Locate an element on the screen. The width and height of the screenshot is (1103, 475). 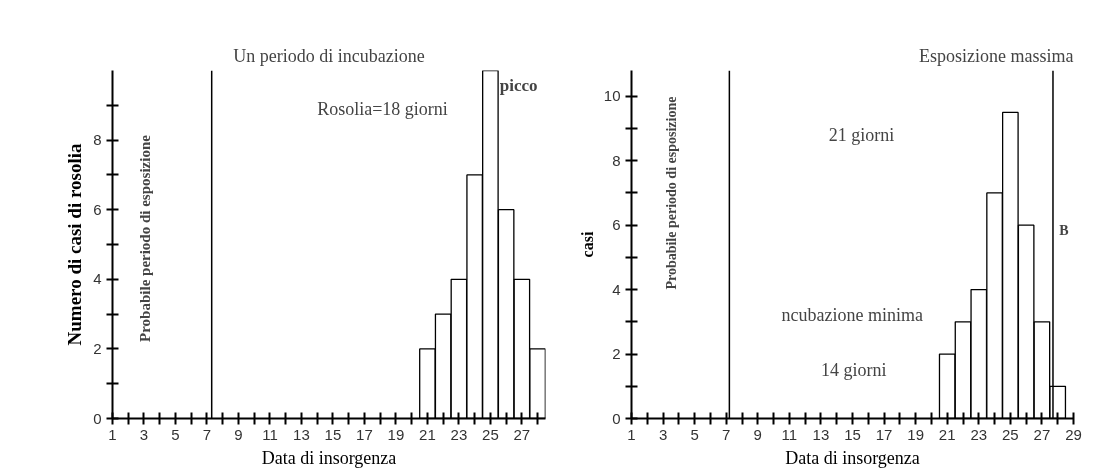
annotation: 21 giorni is located at coordinates (861, 134).